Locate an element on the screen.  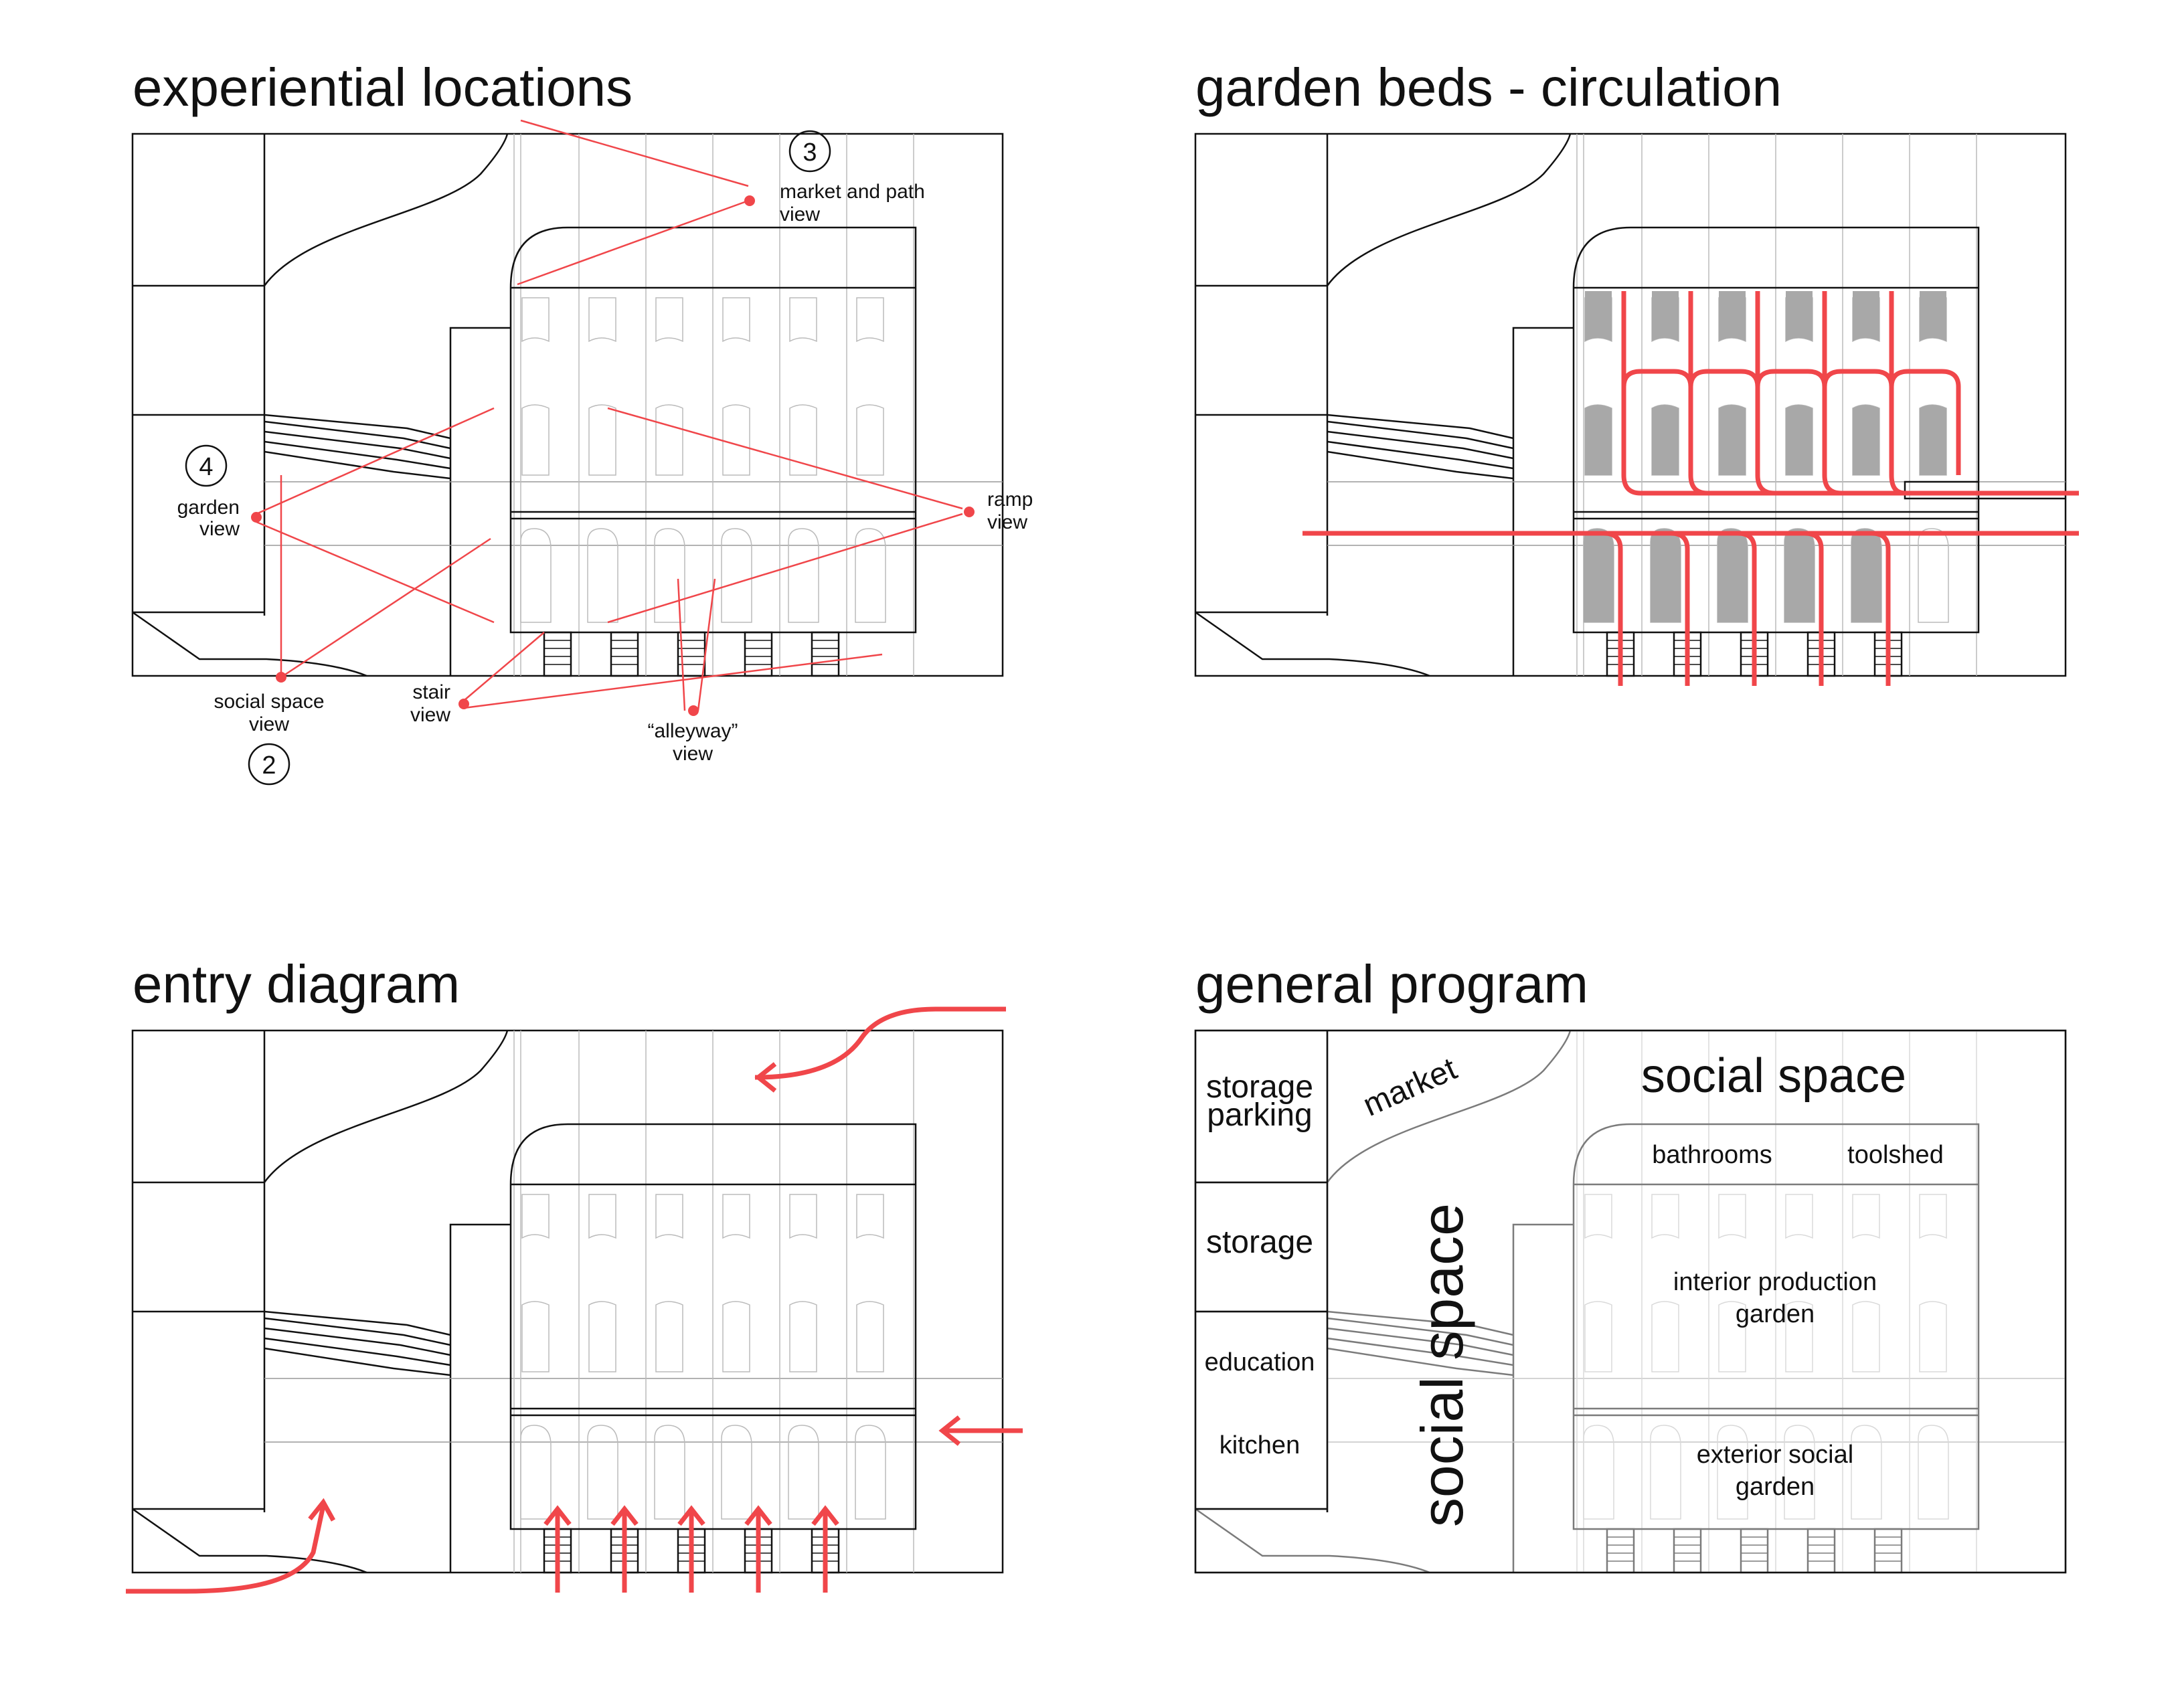
garden-beds is located at coordinates (1765, 456).